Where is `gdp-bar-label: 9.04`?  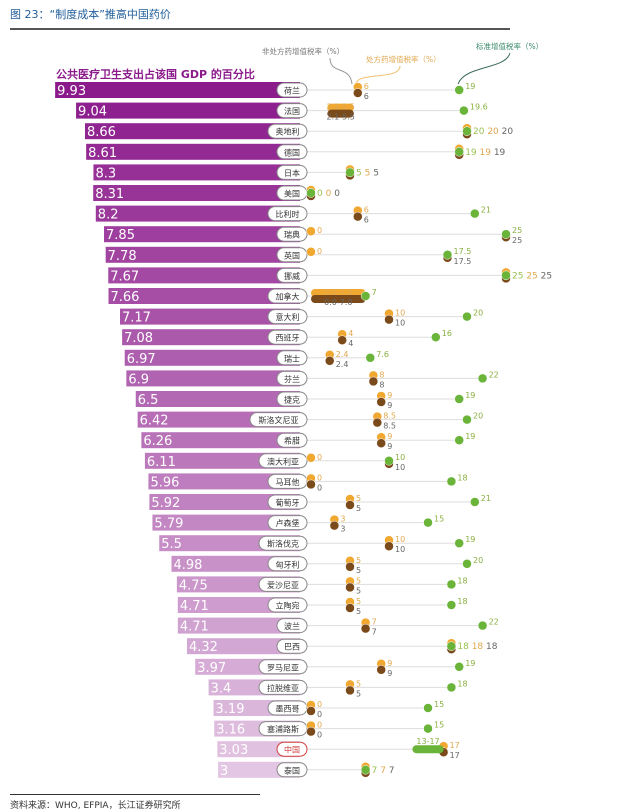 gdp-bar-label: 9.04 is located at coordinates (92, 112).